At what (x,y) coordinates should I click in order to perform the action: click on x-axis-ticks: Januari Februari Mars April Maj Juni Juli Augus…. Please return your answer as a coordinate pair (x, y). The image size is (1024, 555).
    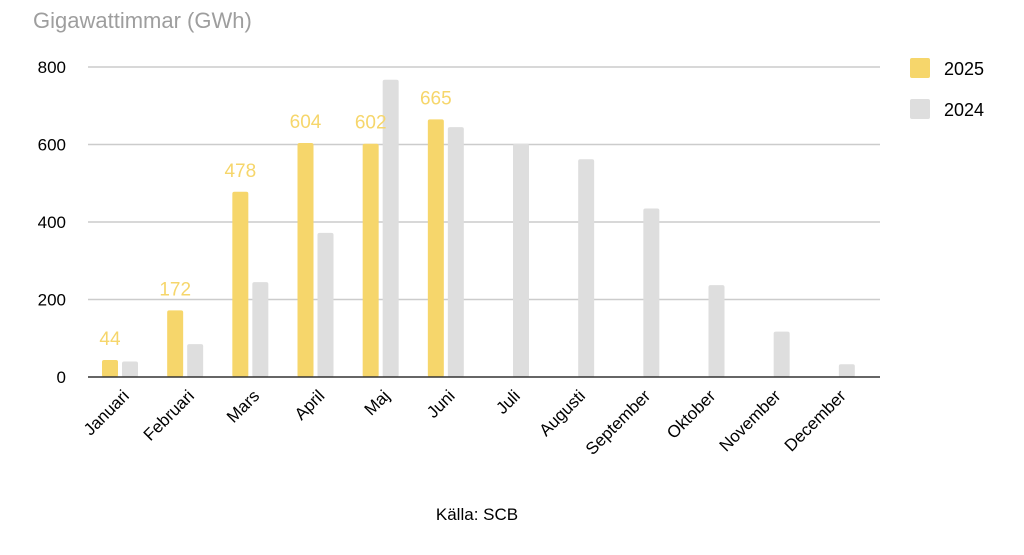
    Looking at the image, I should click on (465, 422).